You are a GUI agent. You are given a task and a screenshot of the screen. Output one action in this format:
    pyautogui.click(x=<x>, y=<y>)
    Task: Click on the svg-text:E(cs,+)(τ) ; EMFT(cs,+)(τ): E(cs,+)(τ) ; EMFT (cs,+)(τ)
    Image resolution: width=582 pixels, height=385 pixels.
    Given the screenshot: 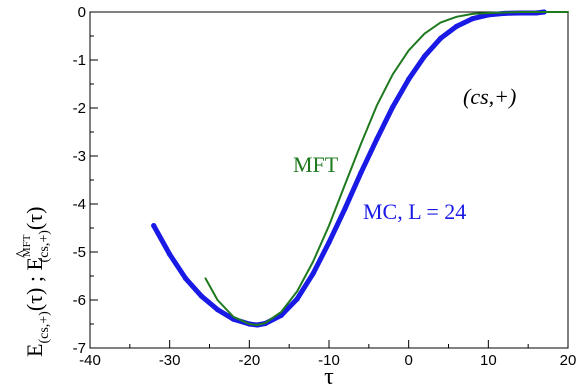 What is the action you would take?
    pyautogui.click(x=36, y=282)
    